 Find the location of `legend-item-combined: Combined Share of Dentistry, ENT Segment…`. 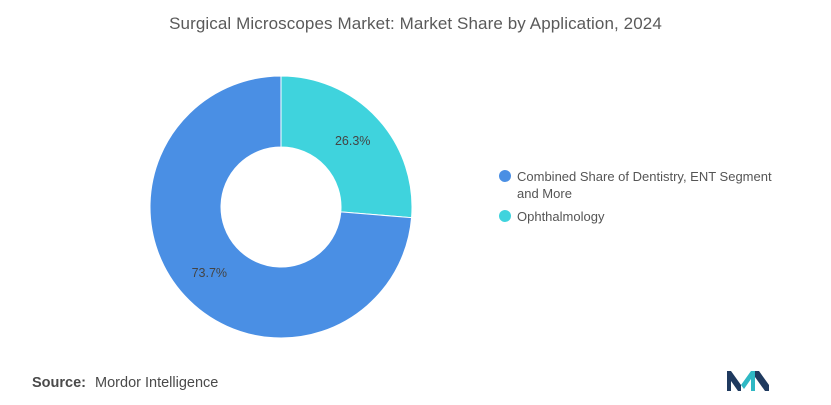

legend-item-combined: Combined Share of Dentistry, ENT Segment… is located at coordinates (649, 185).